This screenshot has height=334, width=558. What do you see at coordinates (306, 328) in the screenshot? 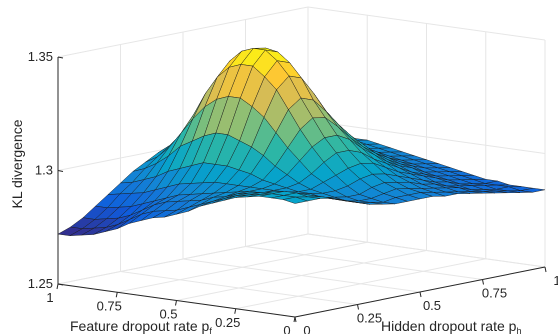
I see `y-tick-label: 0` at bounding box center [306, 328].